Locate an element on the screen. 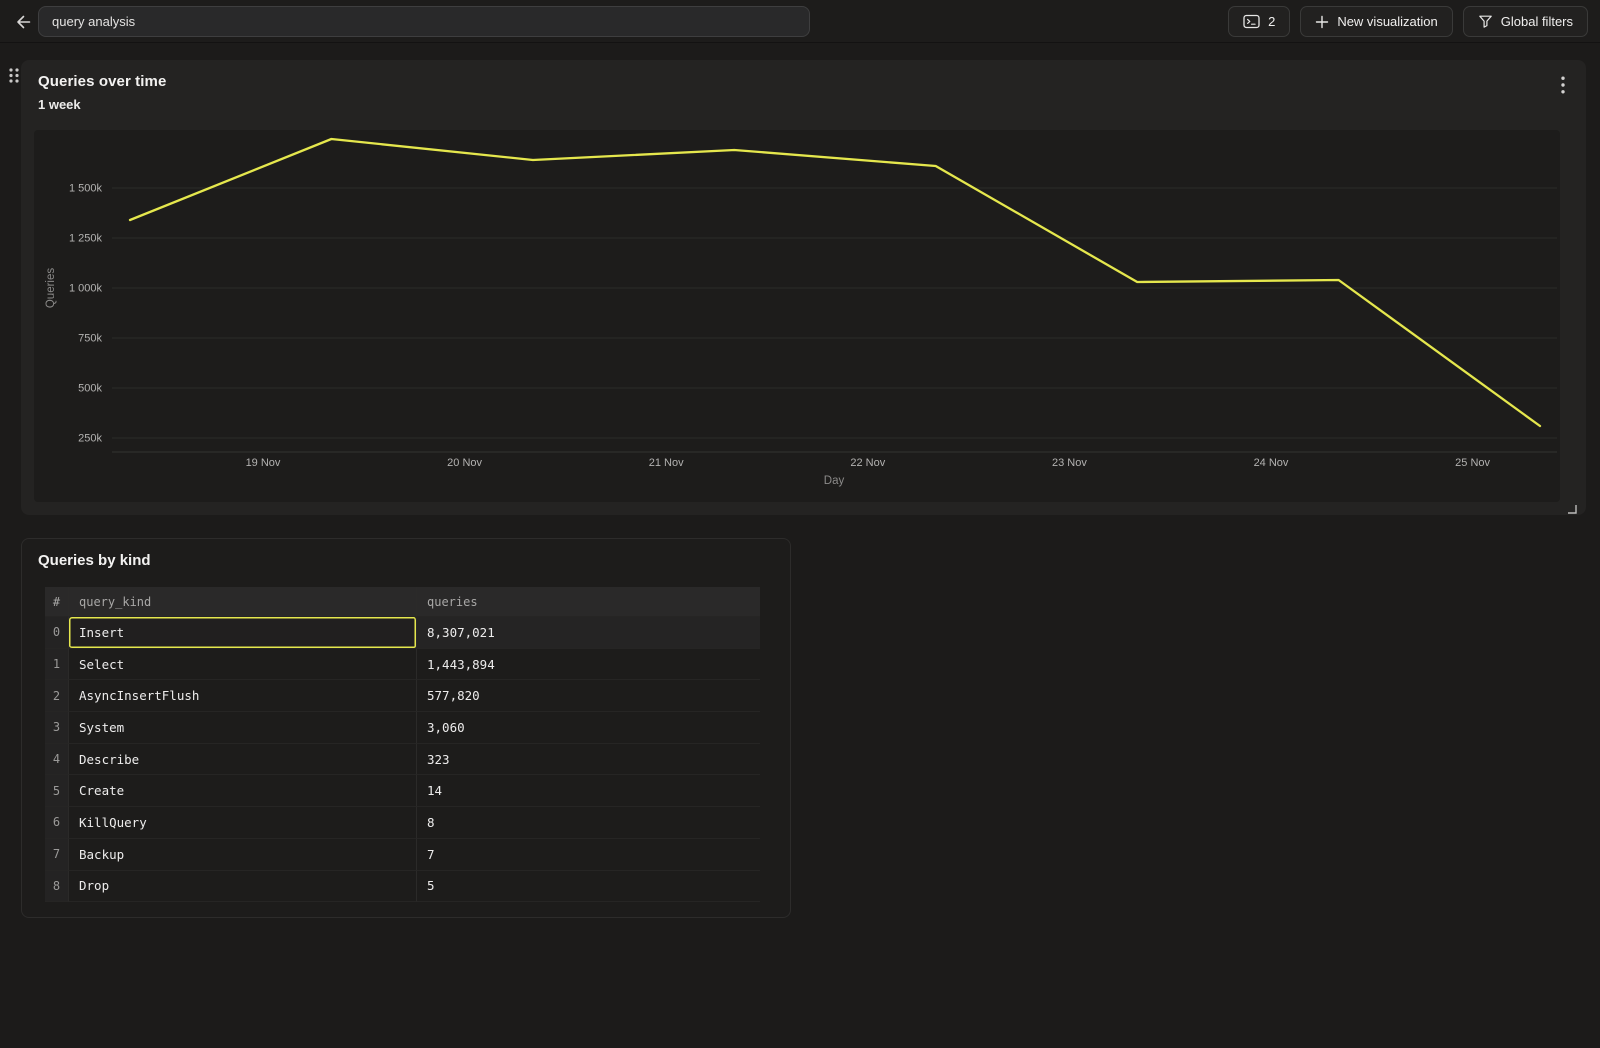 This screenshot has width=1600, height=1048. table-row: 3 System 3,060 is located at coordinates (402, 728).